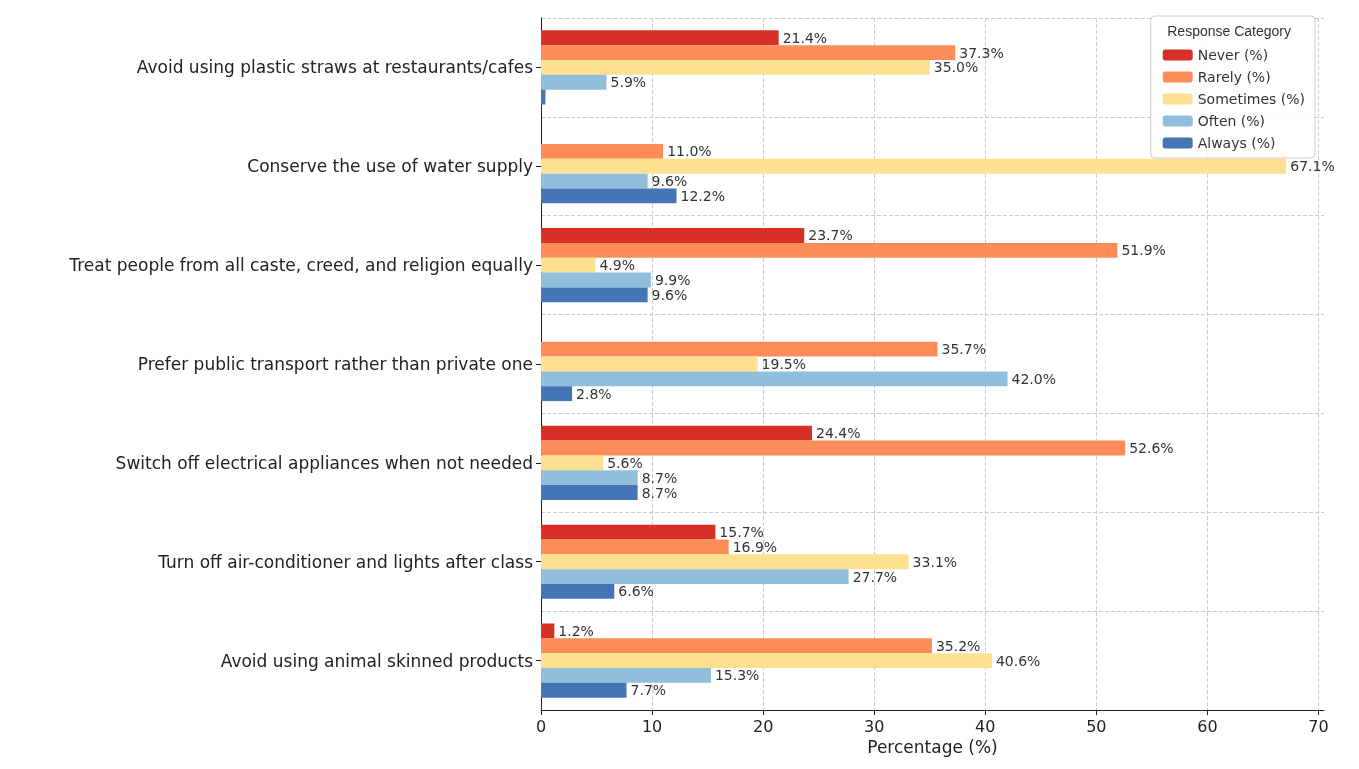 This screenshot has width=1359, height=769. What do you see at coordinates (956, 67) in the screenshot?
I see `data-label: 35.0%` at bounding box center [956, 67].